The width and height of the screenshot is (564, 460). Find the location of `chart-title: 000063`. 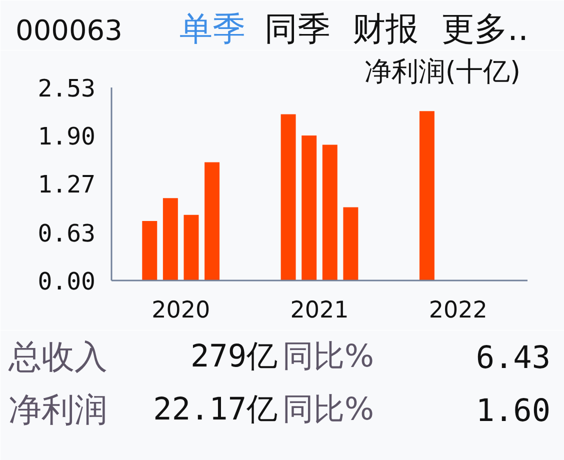

chart-title: 000063 is located at coordinates (69, 30).